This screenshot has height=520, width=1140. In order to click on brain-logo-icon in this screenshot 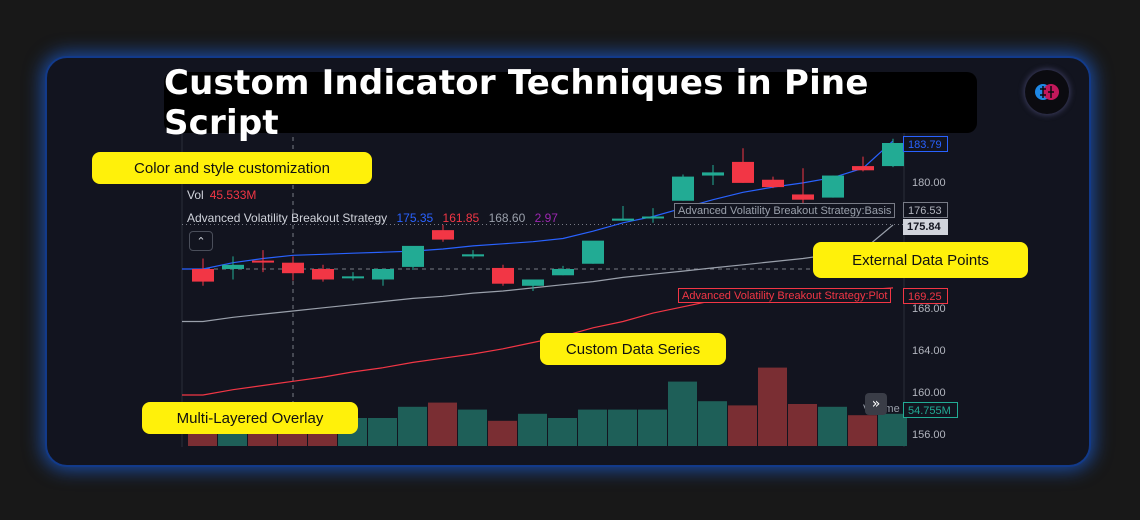, I will do `click(1047, 92)`.